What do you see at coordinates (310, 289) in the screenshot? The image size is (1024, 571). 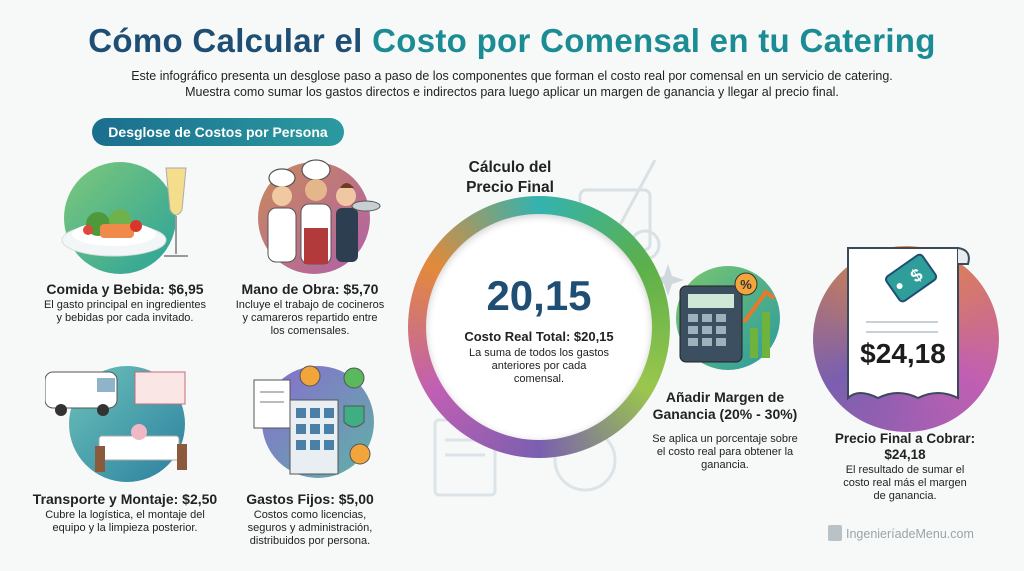 I see `item-labor-title: Mano de Obra: $5,70` at bounding box center [310, 289].